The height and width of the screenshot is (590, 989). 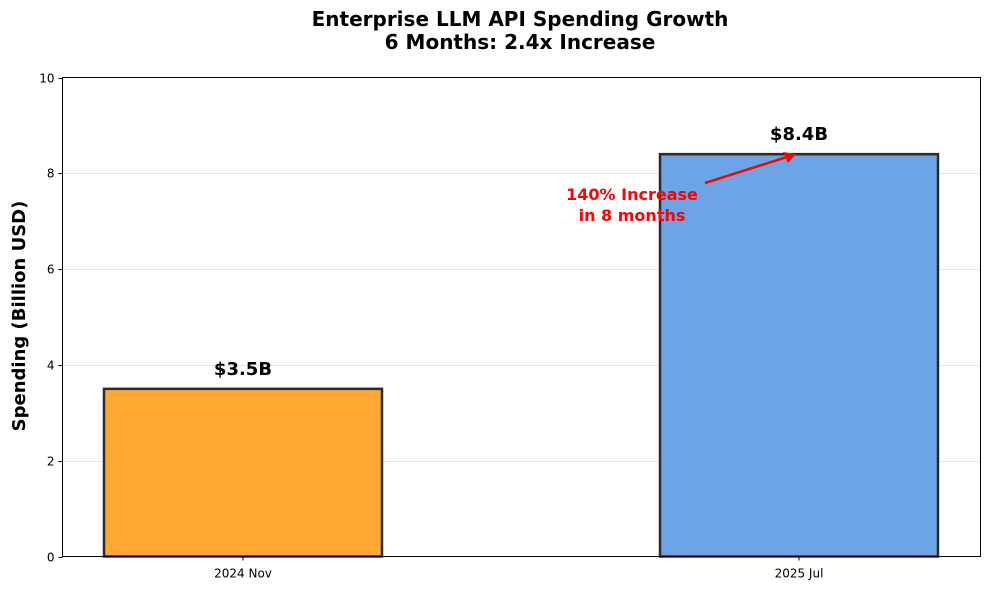 What do you see at coordinates (243, 369) in the screenshot?
I see `data-label: $3.5B` at bounding box center [243, 369].